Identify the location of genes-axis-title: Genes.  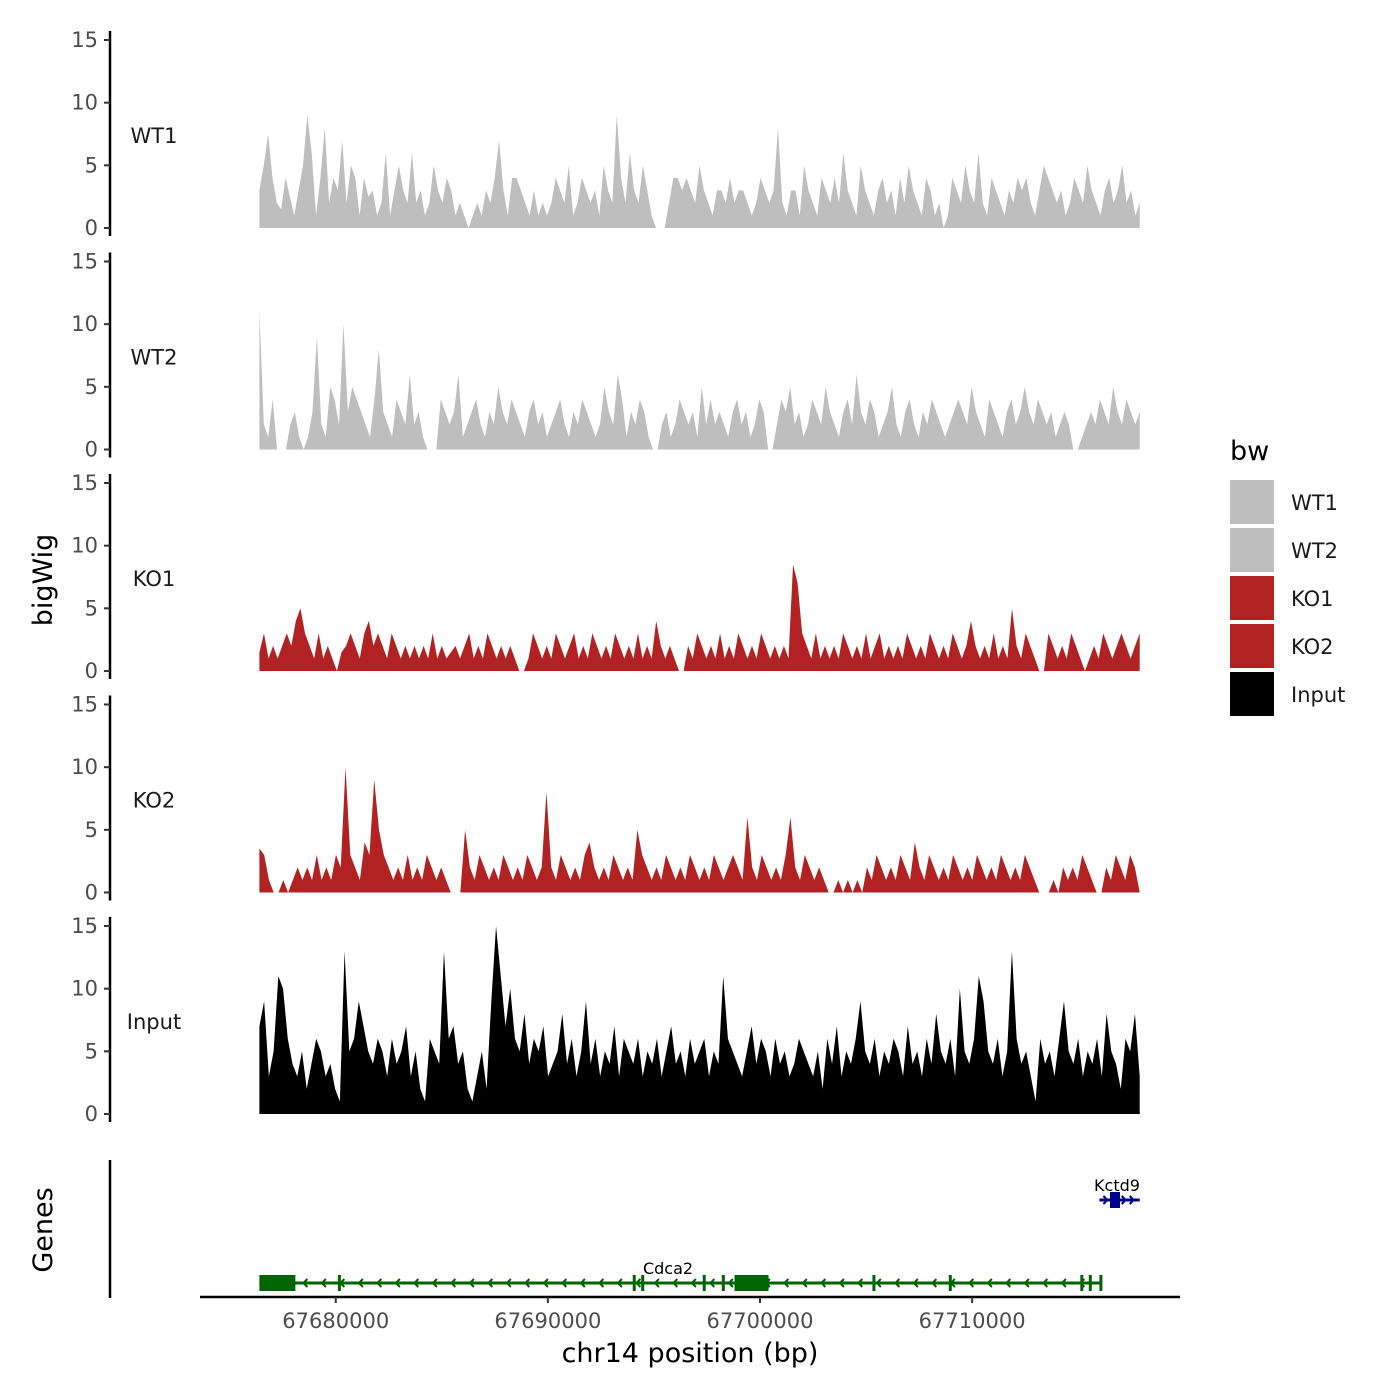
(43, 1229).